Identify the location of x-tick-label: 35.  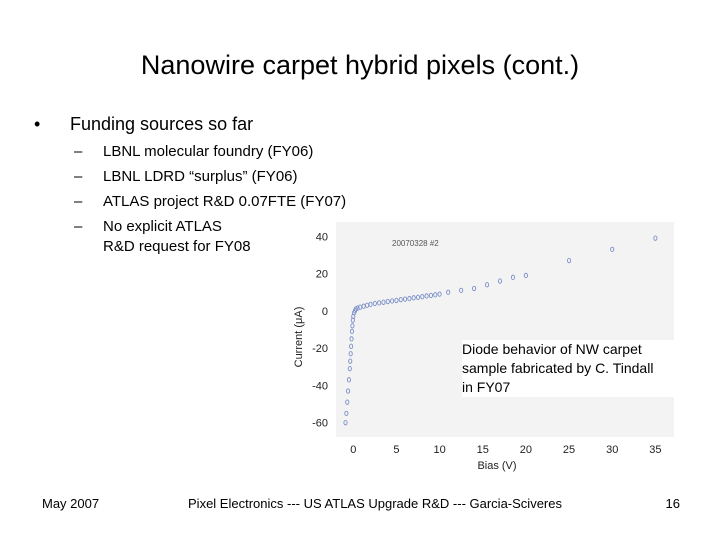
(655, 450).